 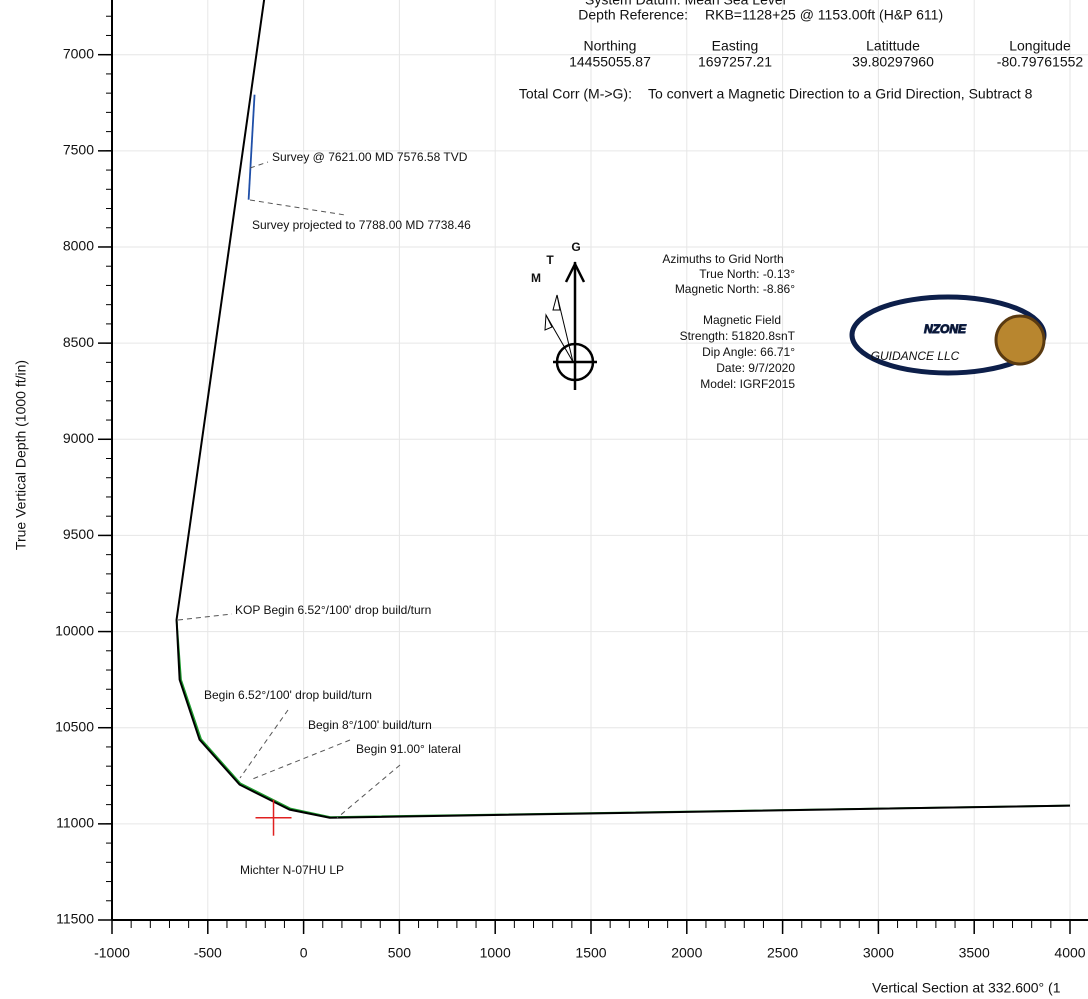 I want to click on annotation: Survey projected to 7788.00 MD 7738.46, so click(x=361, y=225).